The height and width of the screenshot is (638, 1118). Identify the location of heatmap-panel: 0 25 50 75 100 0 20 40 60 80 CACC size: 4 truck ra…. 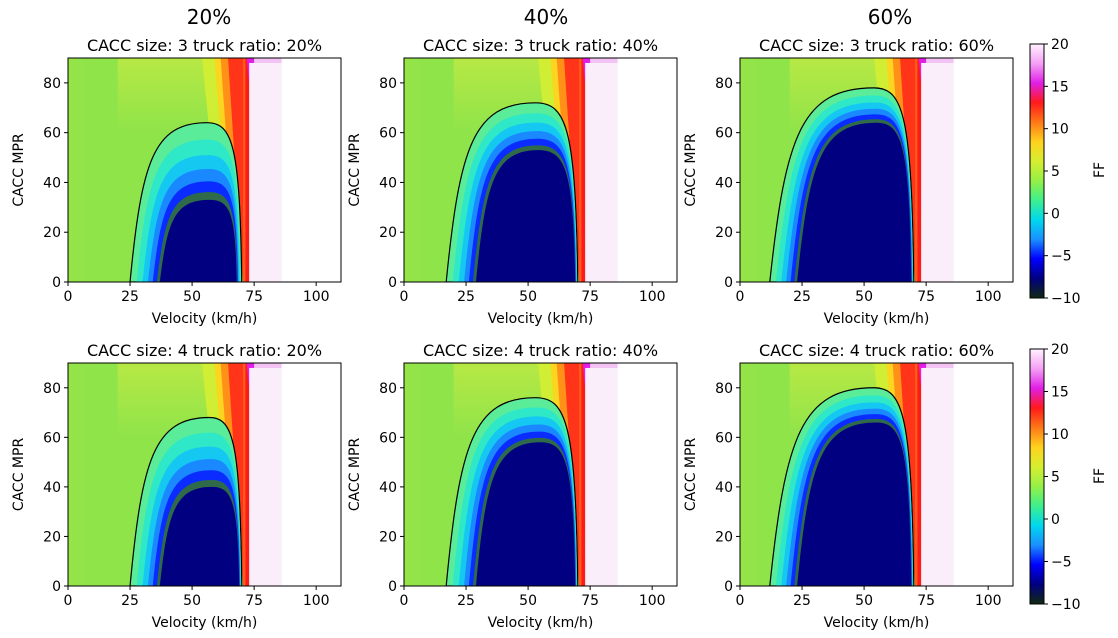
(848, 486).